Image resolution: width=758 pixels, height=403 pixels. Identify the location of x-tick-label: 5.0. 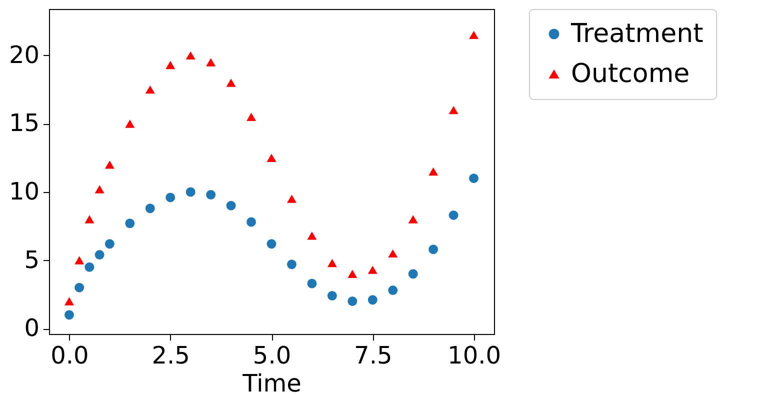
(272, 356).